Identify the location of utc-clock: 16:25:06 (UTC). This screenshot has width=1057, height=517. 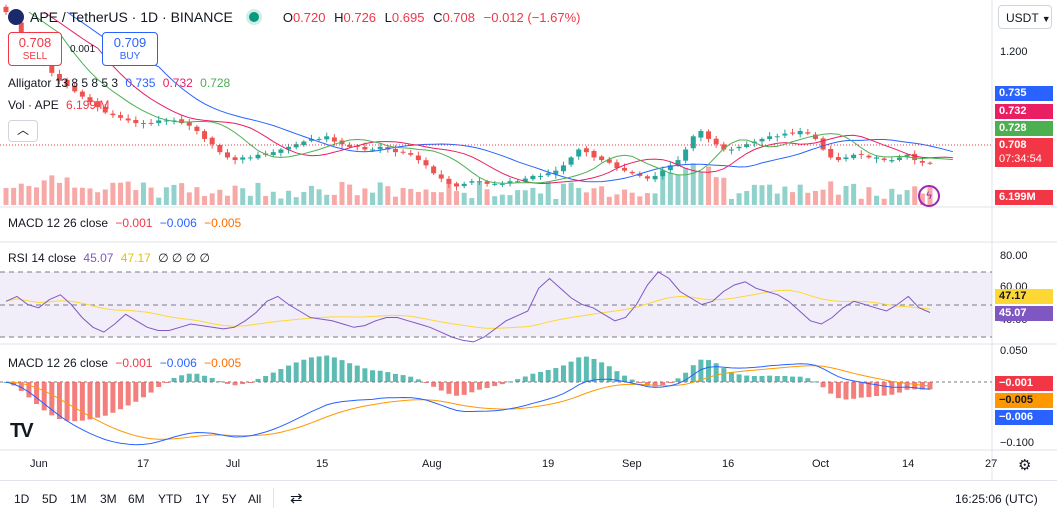
(996, 499).